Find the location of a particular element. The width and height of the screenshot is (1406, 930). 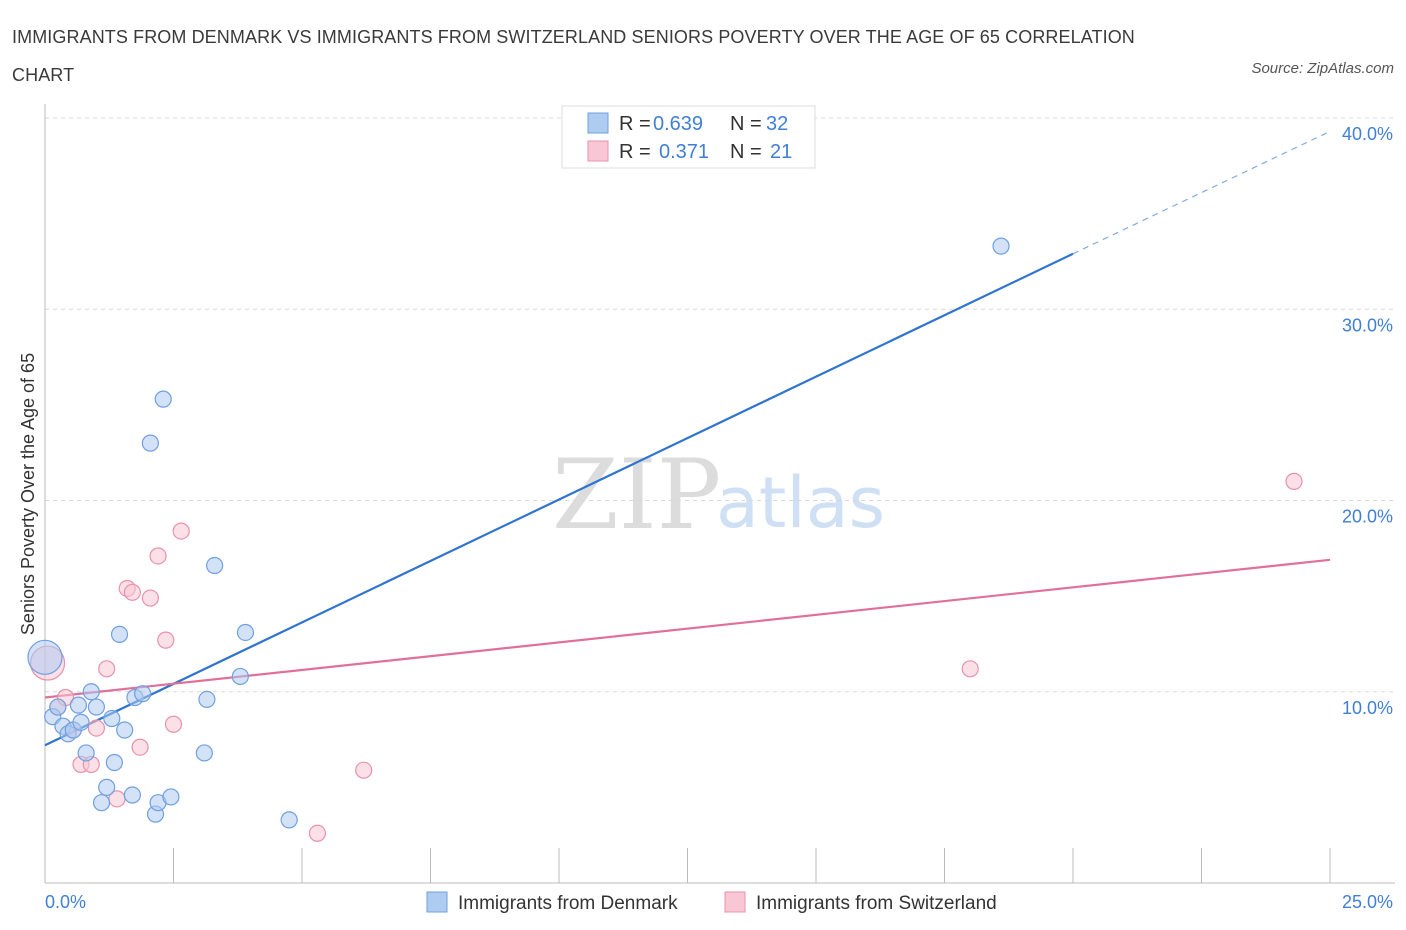

watermark-atlas: atlas is located at coordinates (800, 503).